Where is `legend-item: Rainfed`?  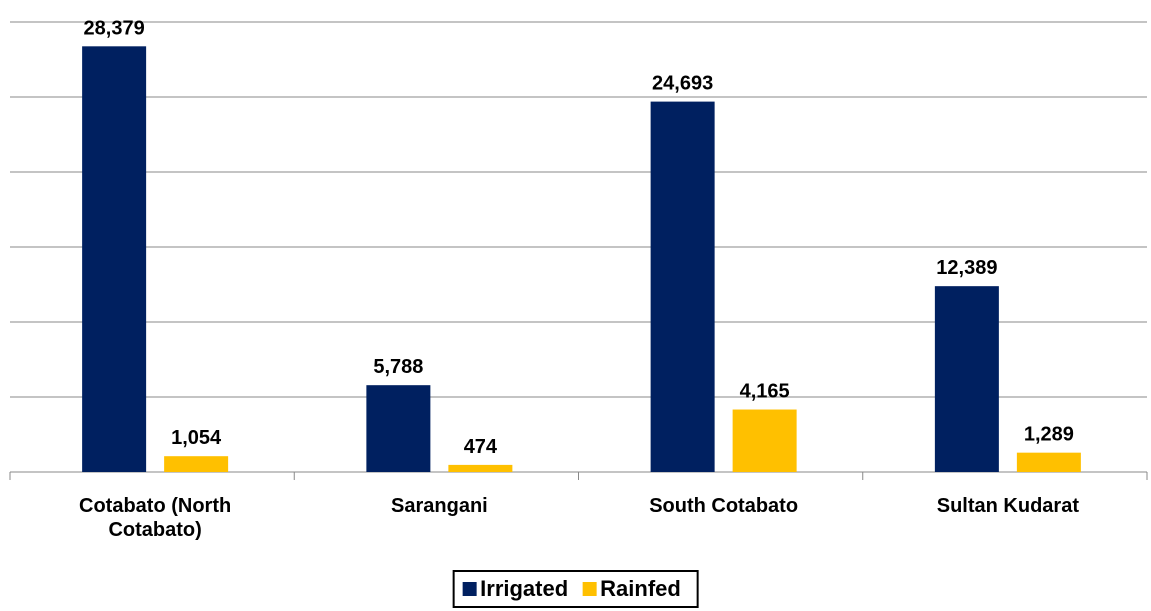
legend-item: Rainfed is located at coordinates (631, 589).